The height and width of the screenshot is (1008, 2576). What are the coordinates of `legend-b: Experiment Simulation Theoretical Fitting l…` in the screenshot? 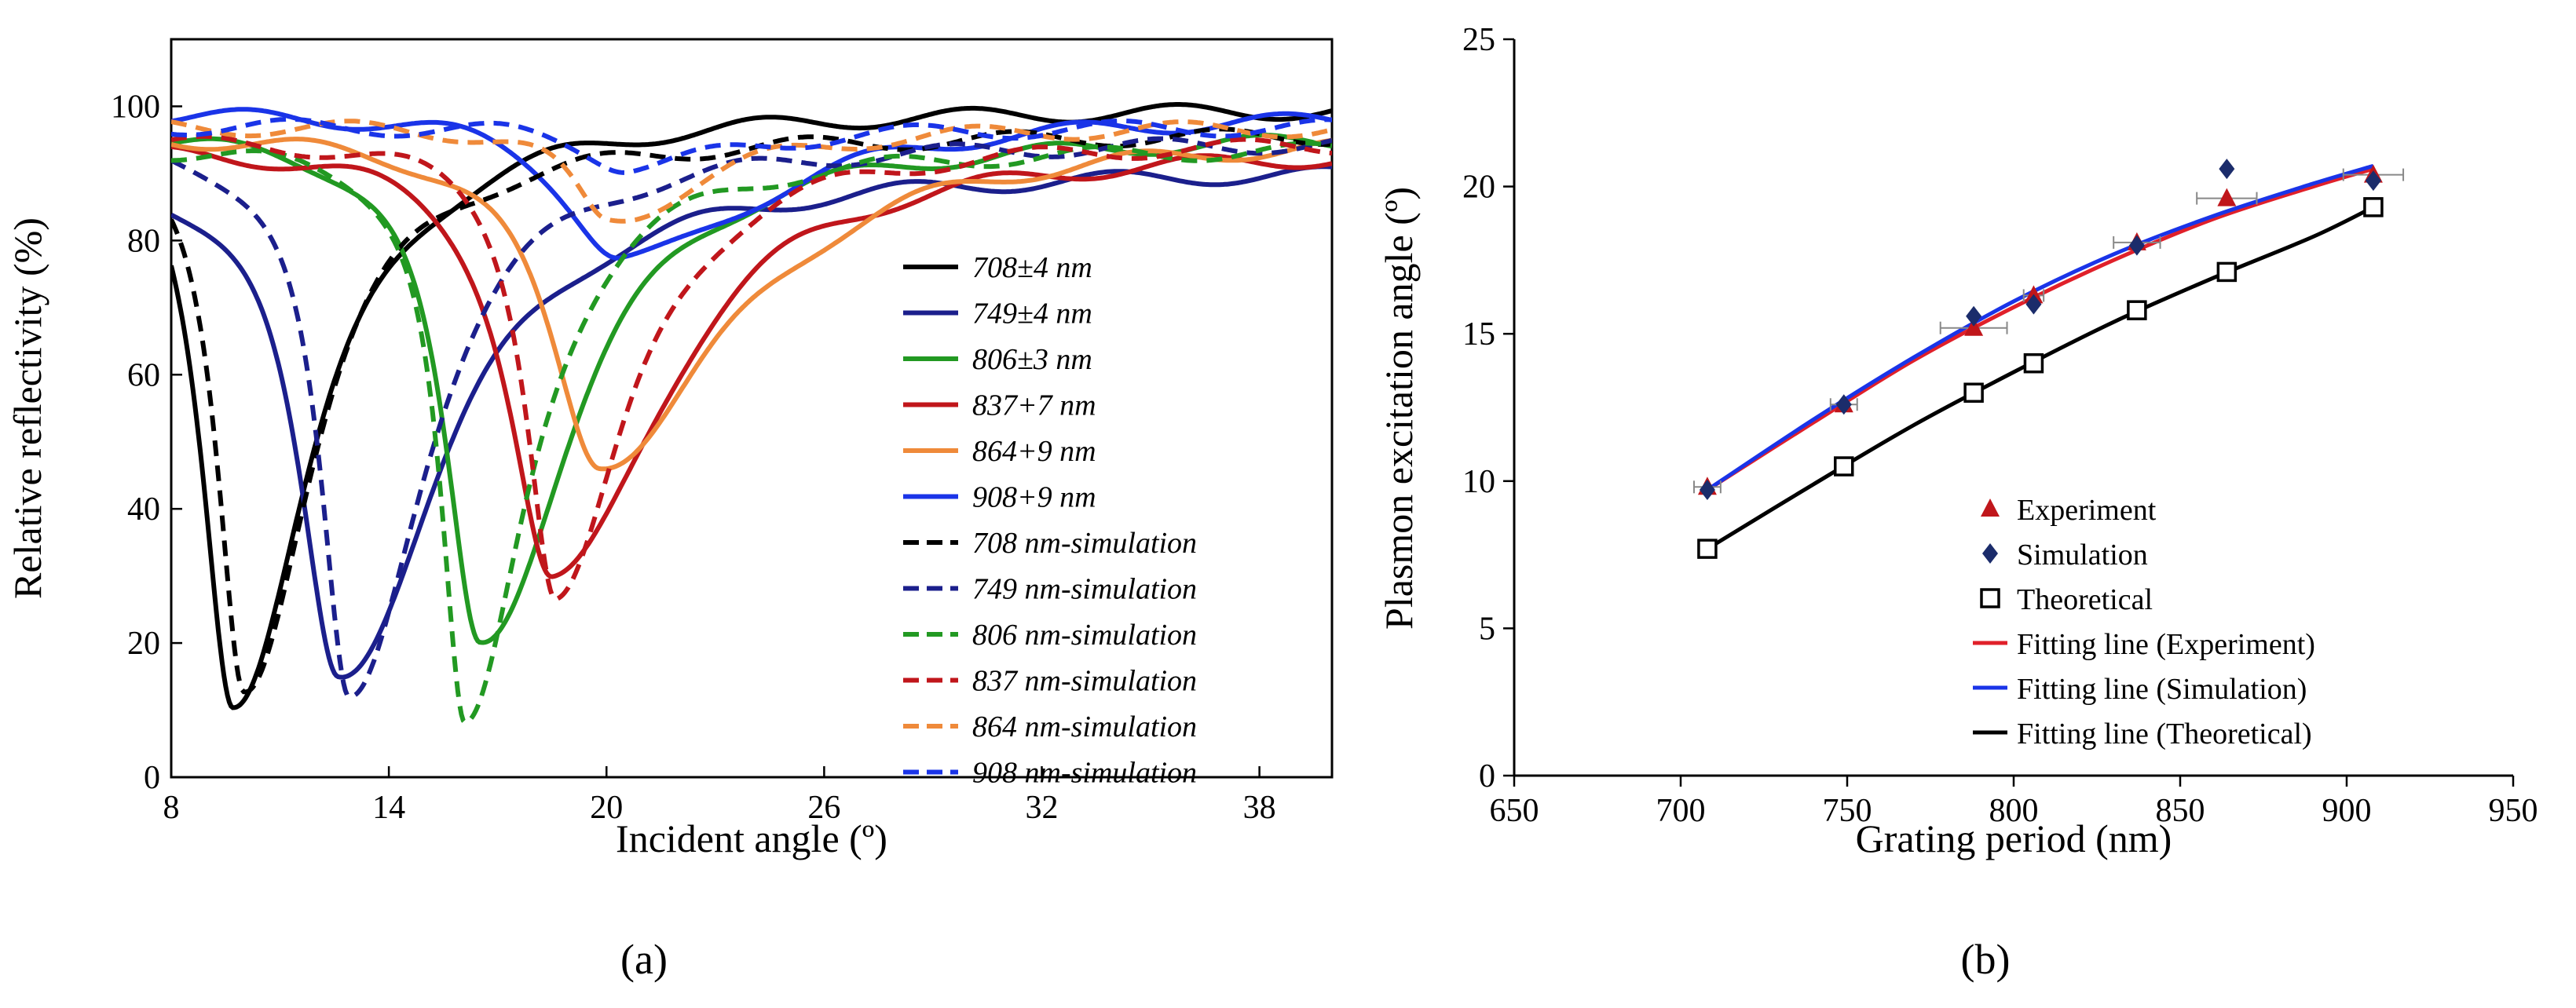 It's located at (2144, 622).